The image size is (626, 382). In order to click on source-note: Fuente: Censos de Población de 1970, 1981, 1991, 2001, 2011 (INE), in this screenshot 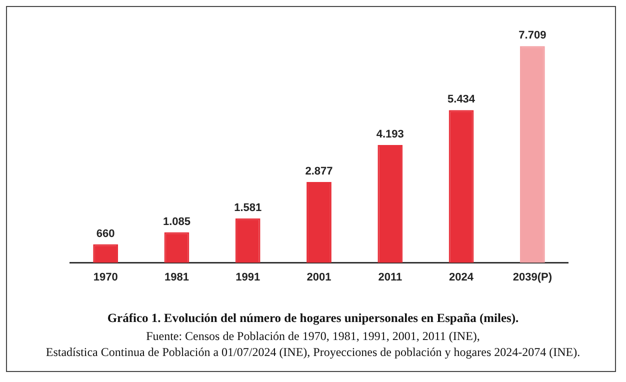, I will do `click(313, 336)`.